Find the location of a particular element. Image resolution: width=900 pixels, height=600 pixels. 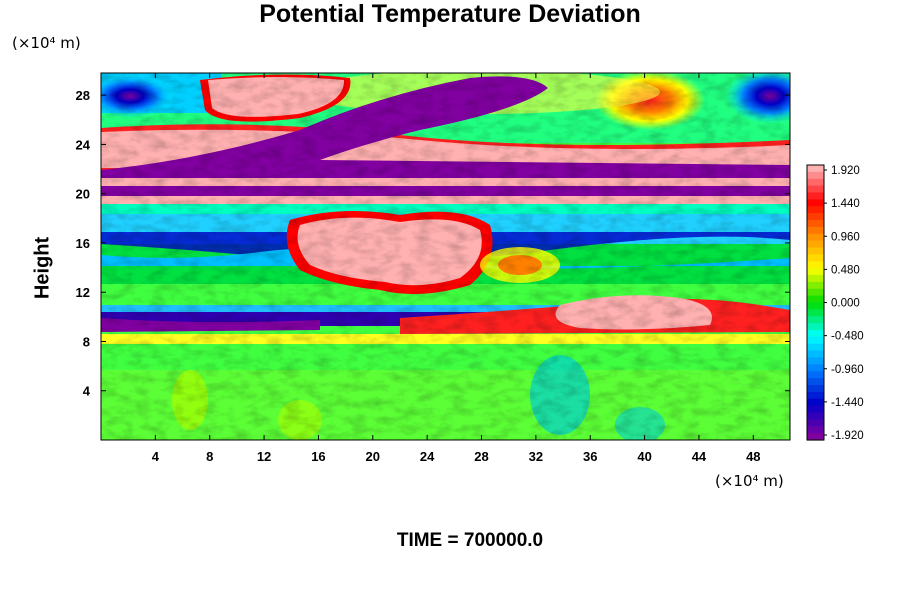

x-tick-label: 4 is located at coordinates (156, 456).